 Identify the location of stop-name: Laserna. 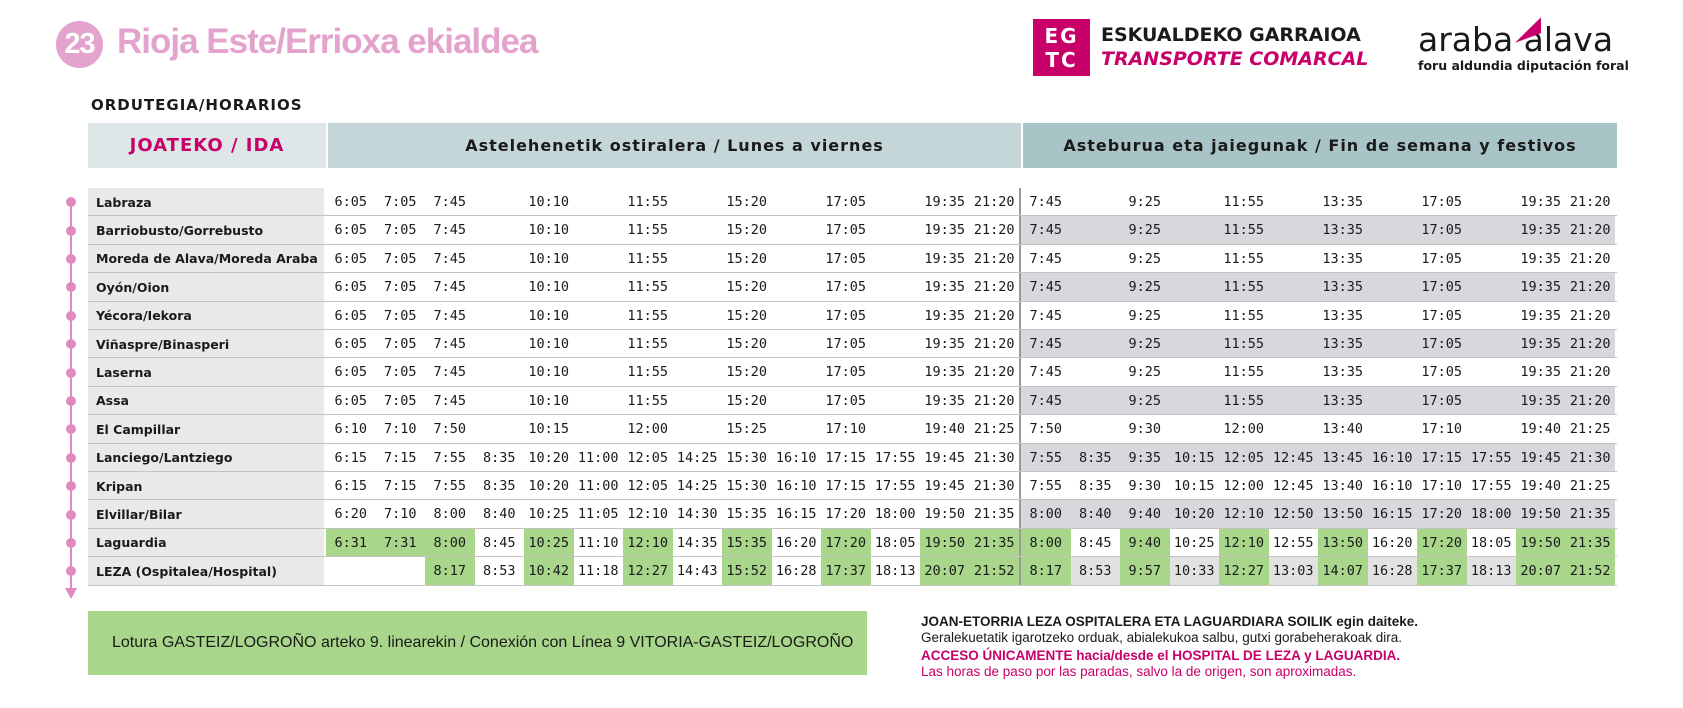
(207, 372).